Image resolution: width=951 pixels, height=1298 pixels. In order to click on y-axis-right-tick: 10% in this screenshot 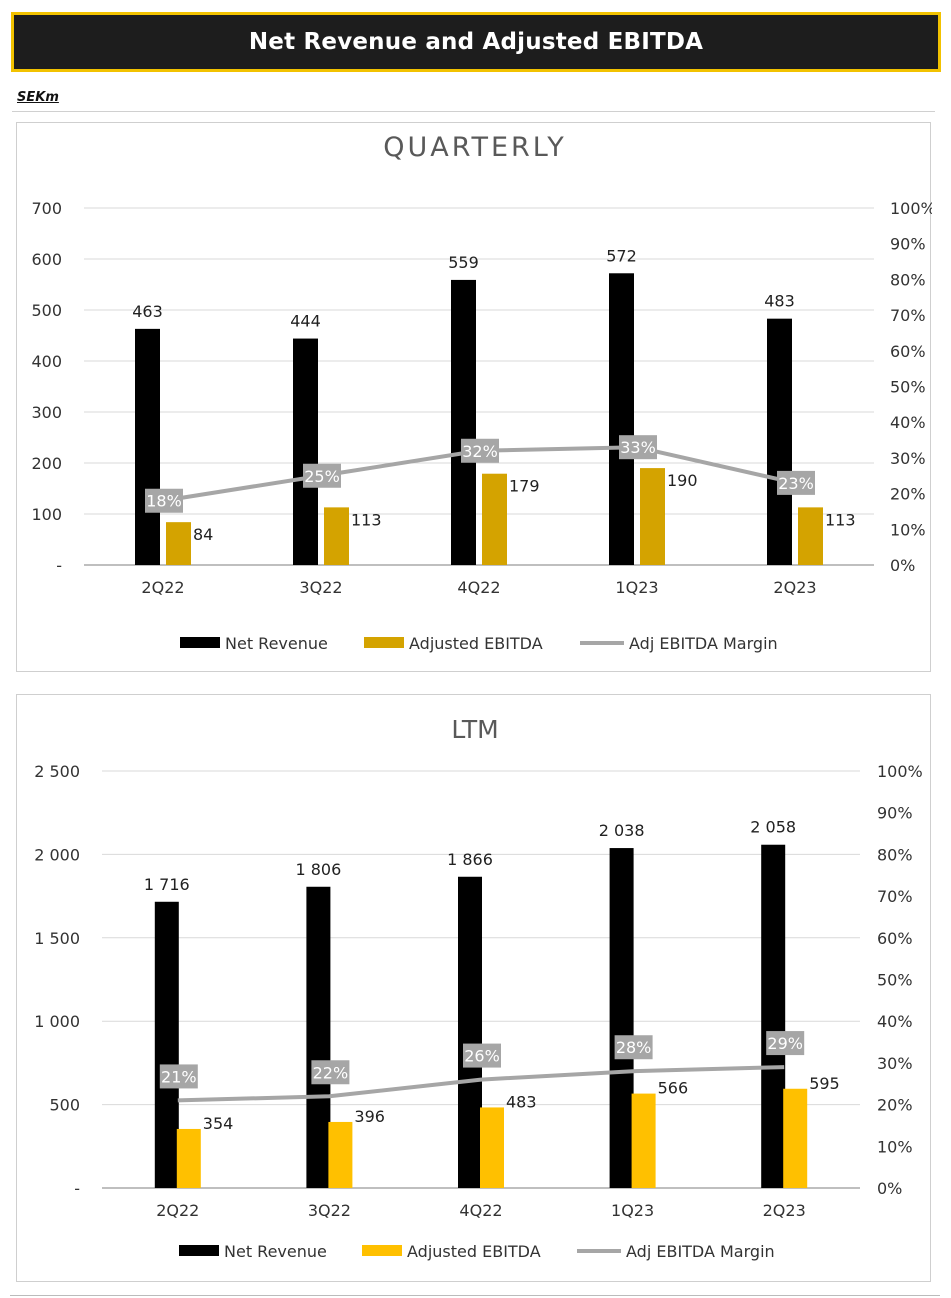, I will do `click(908, 529)`.